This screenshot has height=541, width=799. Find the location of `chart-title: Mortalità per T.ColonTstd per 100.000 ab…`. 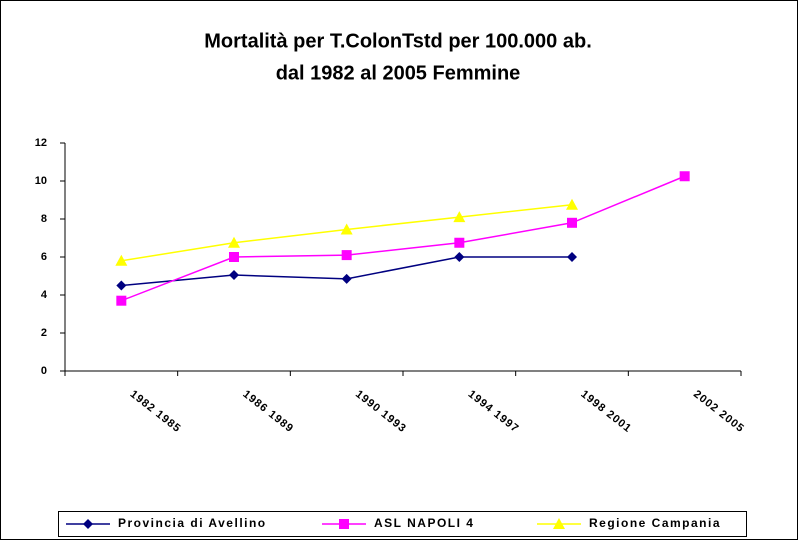

chart-title: Mortalità per T.ColonTstd per 100.000 ab… is located at coordinates (398, 41).